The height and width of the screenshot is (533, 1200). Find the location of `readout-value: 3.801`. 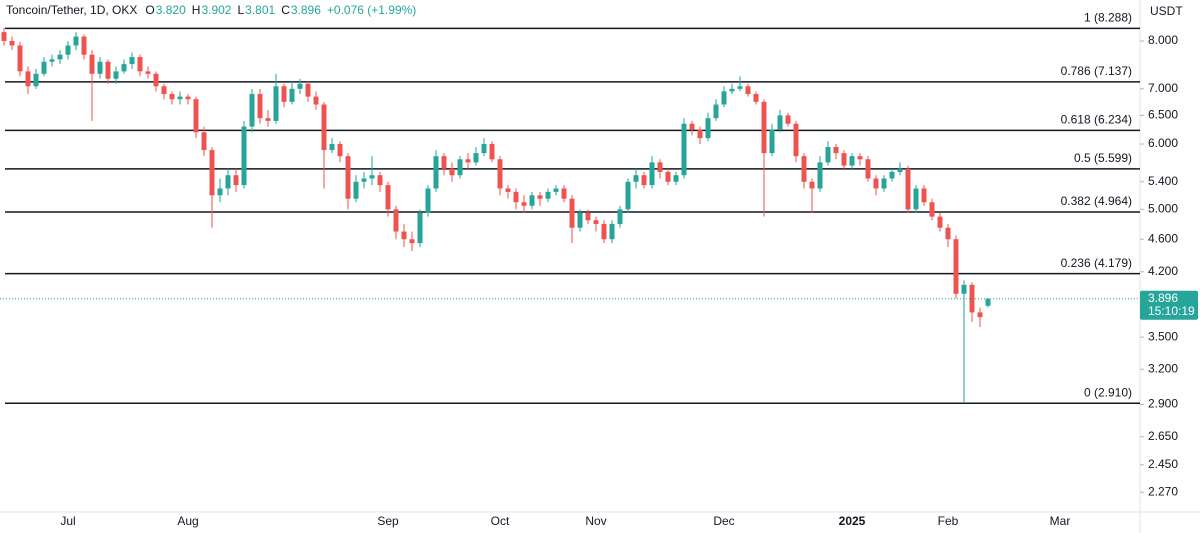

readout-value: 3.801 is located at coordinates (260, 10).